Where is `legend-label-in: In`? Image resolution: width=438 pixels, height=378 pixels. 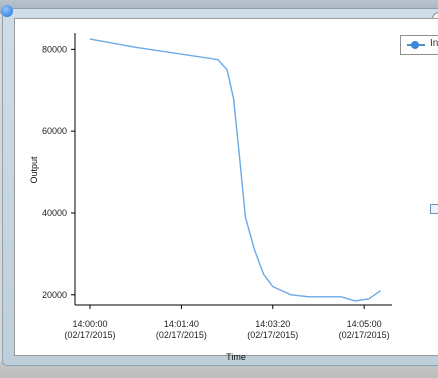 legend-label-in: In is located at coordinates (434, 43).